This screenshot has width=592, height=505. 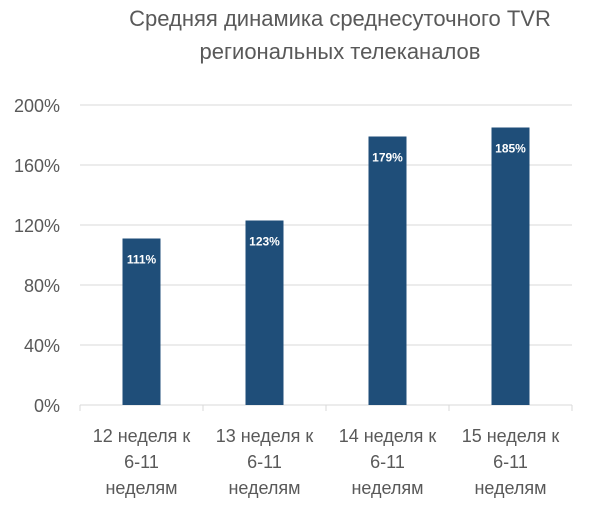 I want to click on y-tick-label: 200%, so click(x=37, y=106).